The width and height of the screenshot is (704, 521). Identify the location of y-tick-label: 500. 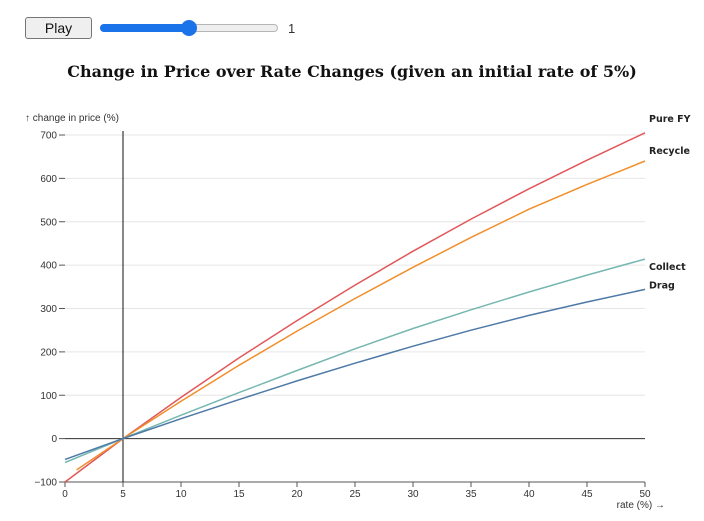
(48, 222).